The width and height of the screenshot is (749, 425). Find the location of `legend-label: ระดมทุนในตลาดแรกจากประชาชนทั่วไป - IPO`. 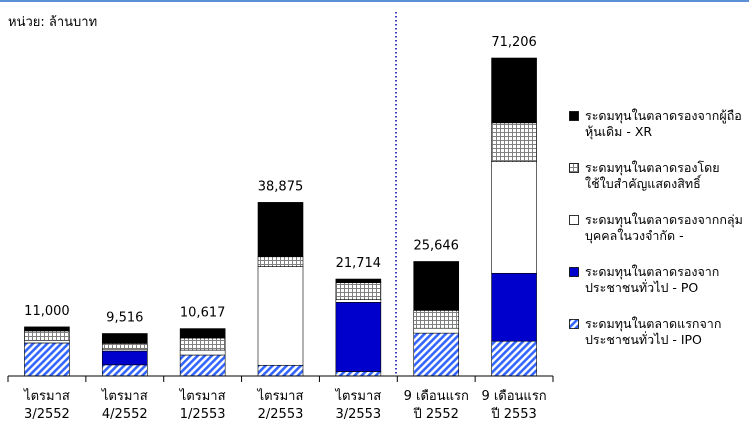

legend-label: ระดมทุนในตลาดแรกจากประชาชนทั่วไป - IPO is located at coordinates (653, 331).